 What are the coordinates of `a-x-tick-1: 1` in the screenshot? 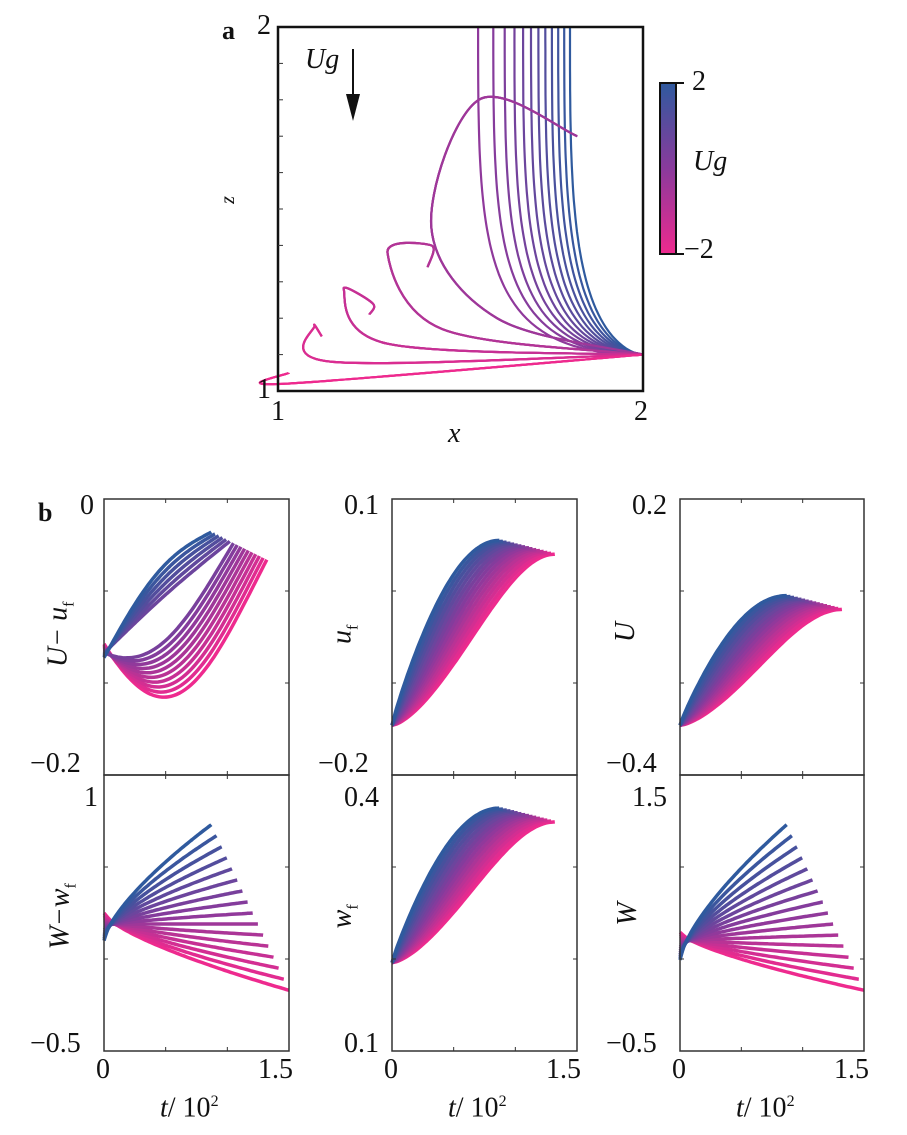 It's located at (278, 411).